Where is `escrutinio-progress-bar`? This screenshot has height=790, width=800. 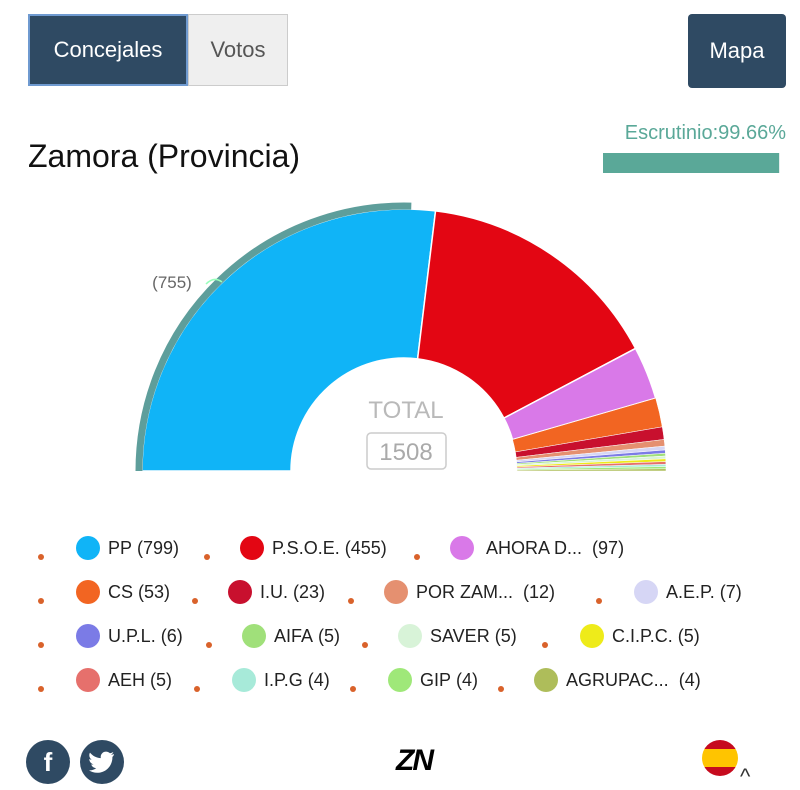
escrutinio-progress-bar is located at coordinates (691, 163).